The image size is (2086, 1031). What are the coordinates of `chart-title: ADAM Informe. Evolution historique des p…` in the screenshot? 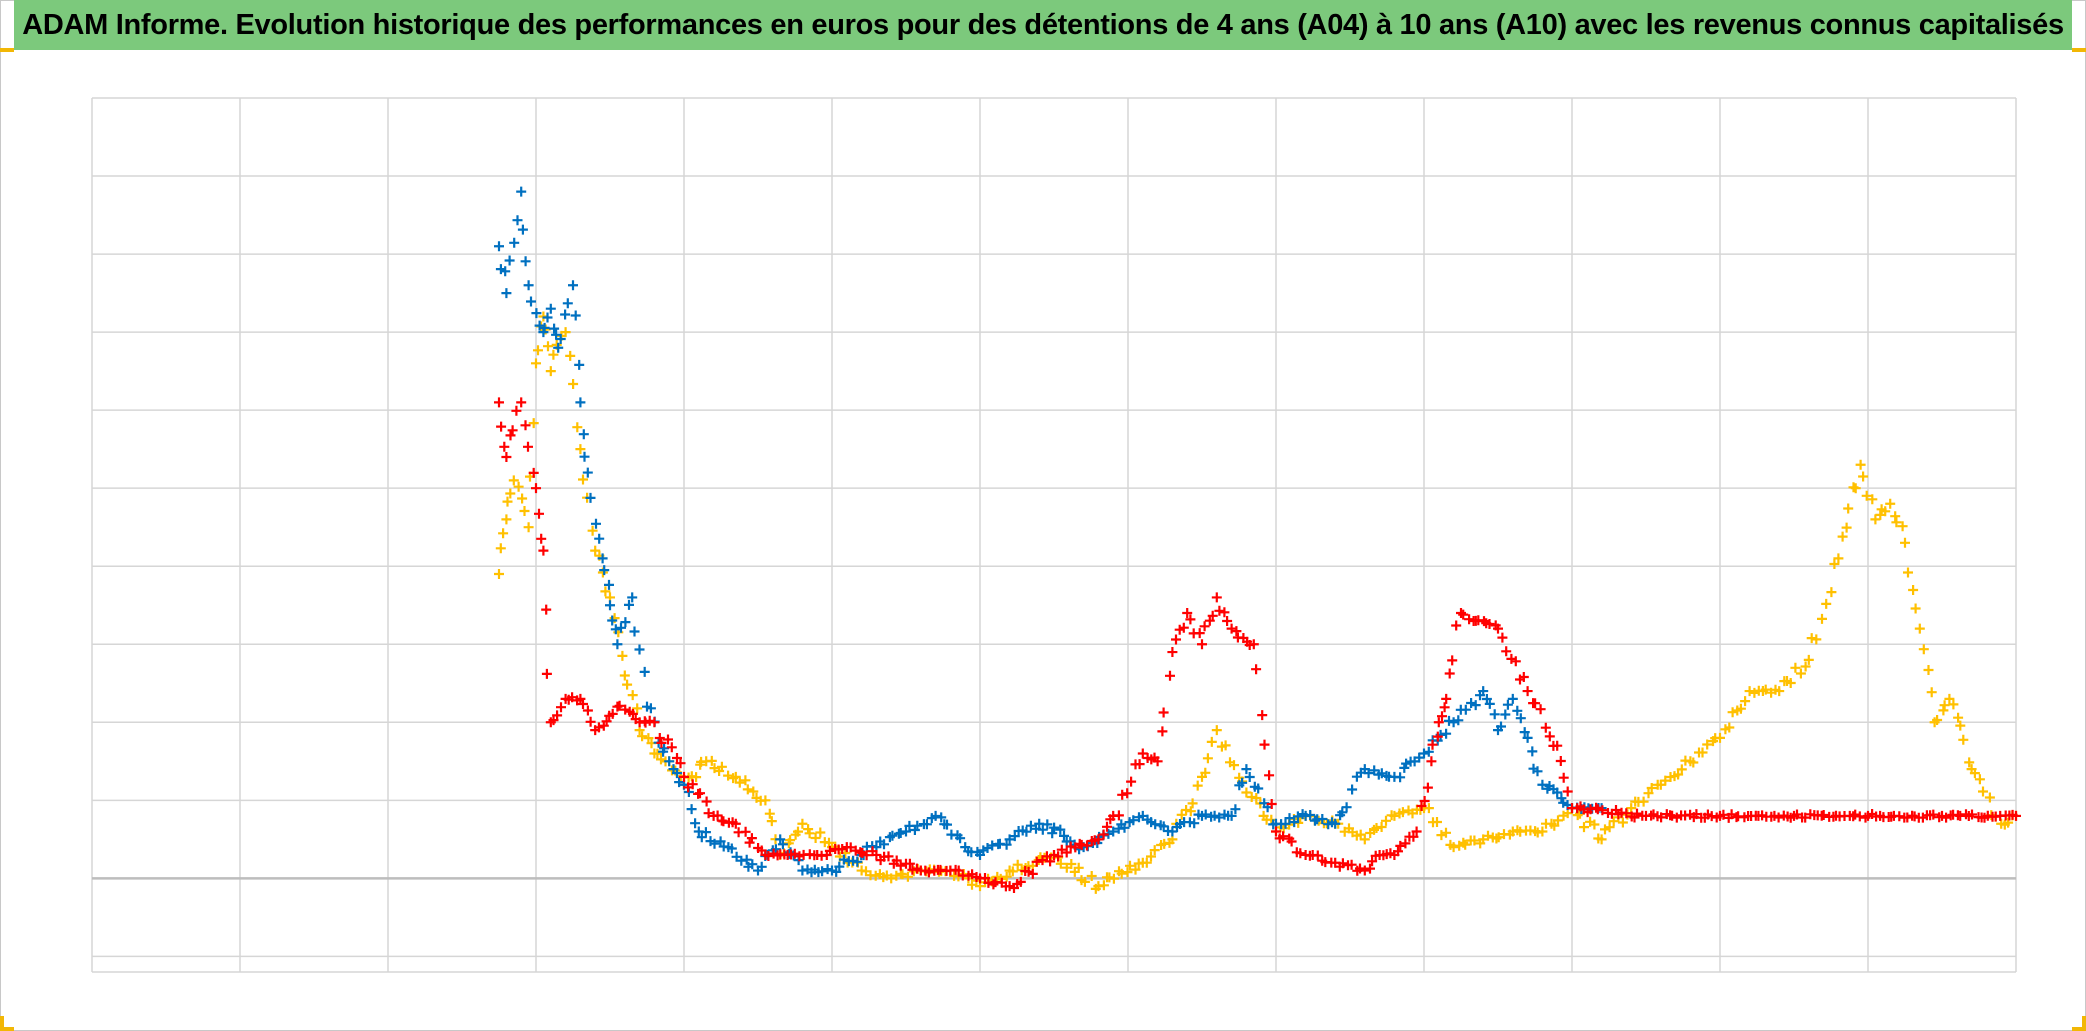 It's located at (1043, 24).